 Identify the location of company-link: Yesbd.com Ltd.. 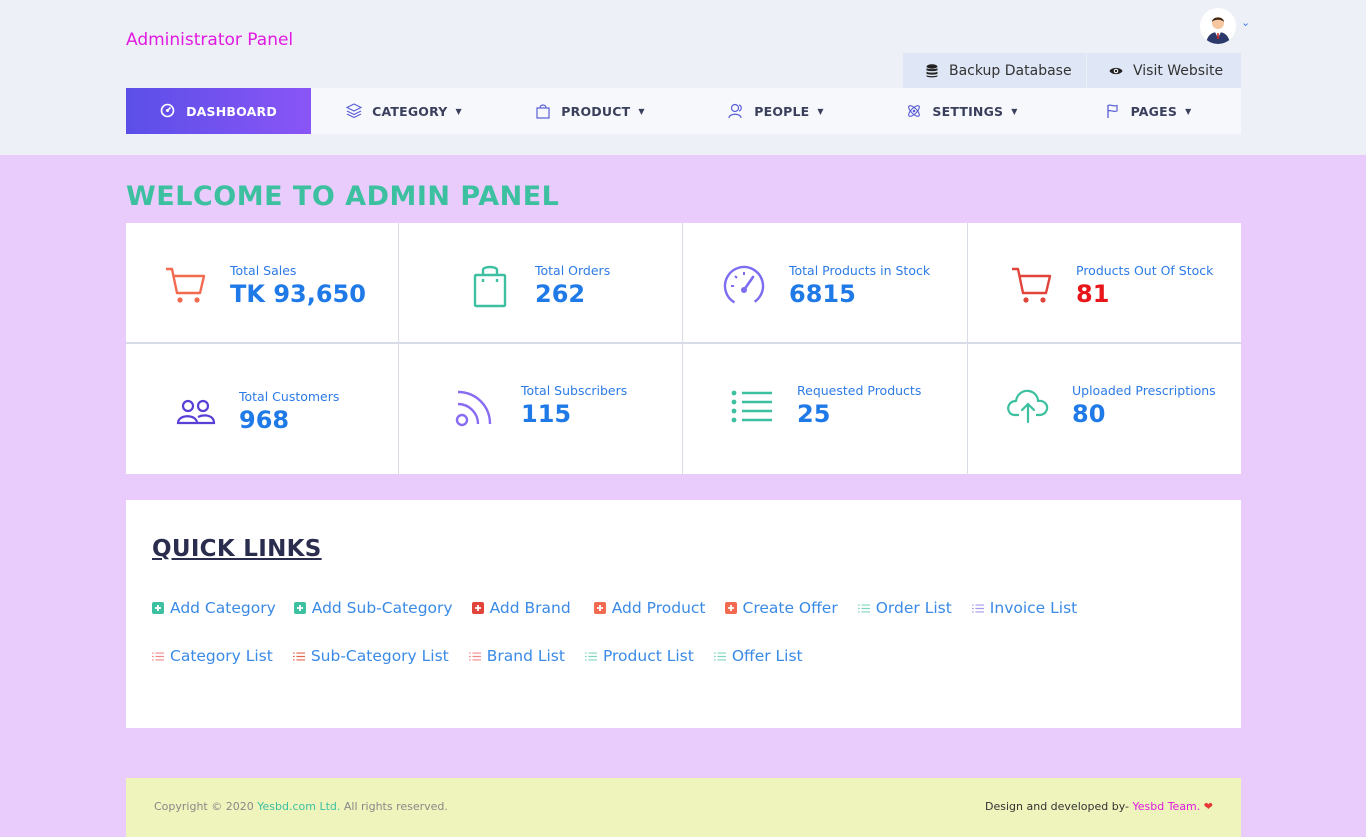
(299, 806).